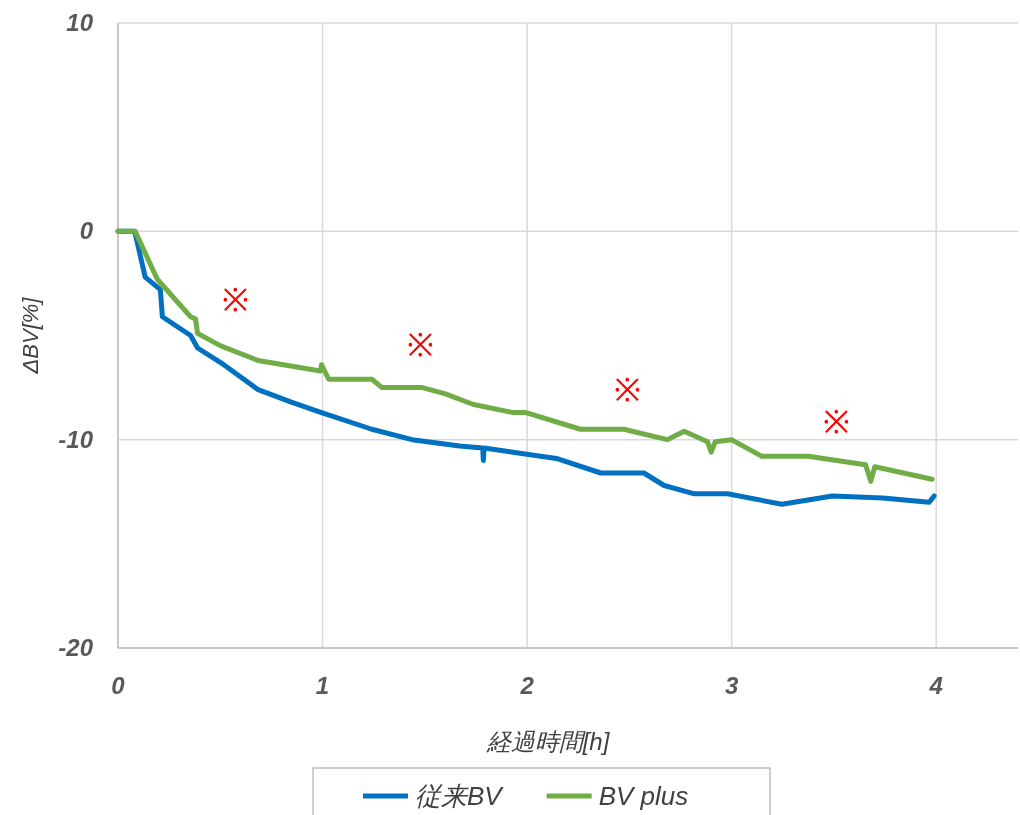 The image size is (1020, 815). Describe the element at coordinates (30, 335) in the screenshot. I see `y-axis-title: ΔBV[%]` at that location.